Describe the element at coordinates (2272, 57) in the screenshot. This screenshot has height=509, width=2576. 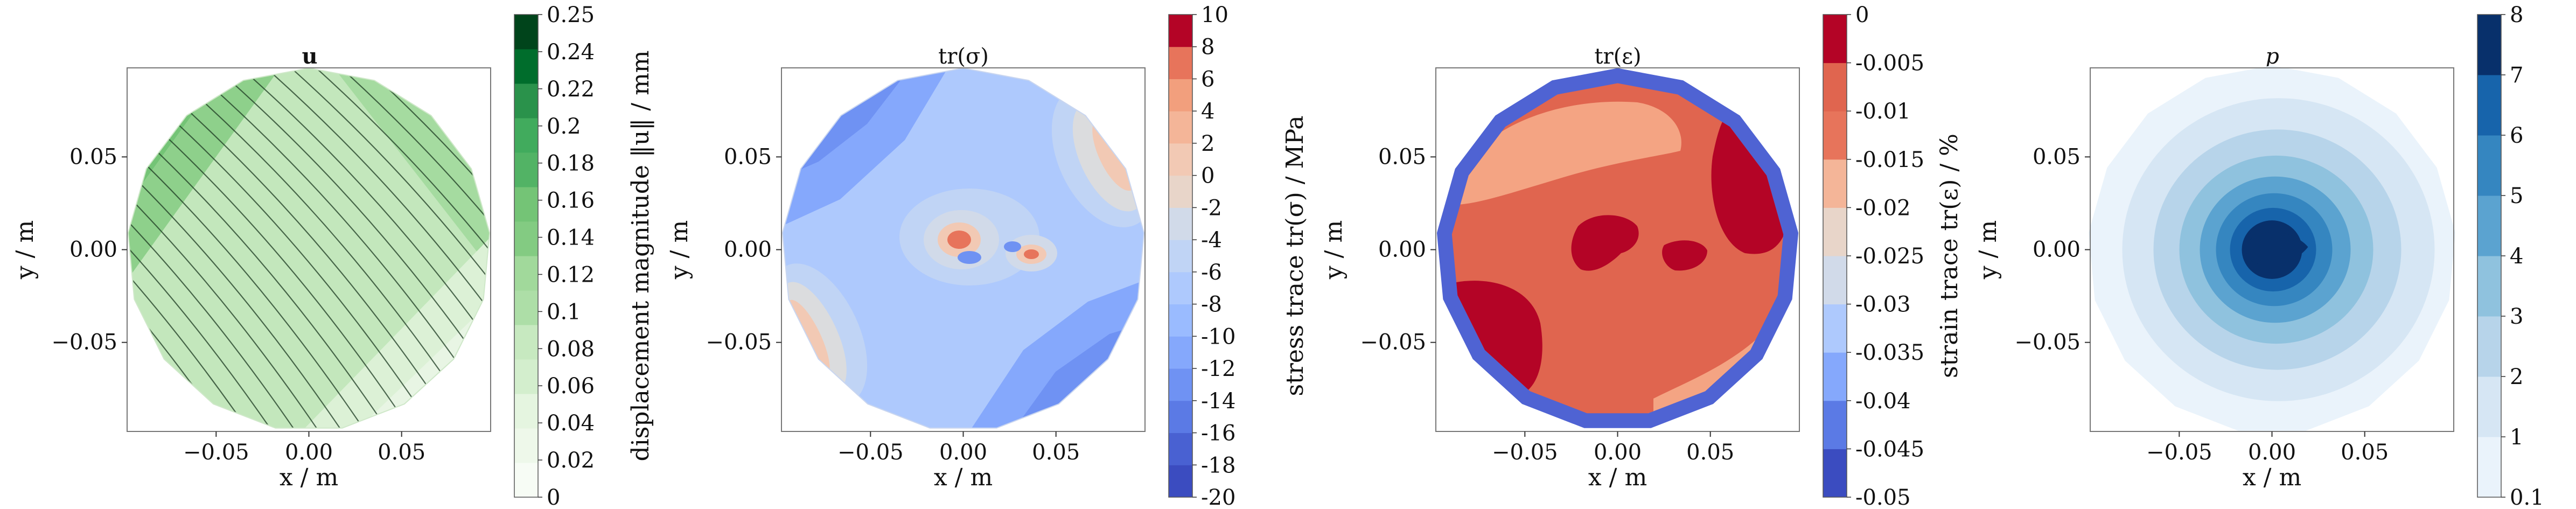
I see `panel-title: p` at that location.